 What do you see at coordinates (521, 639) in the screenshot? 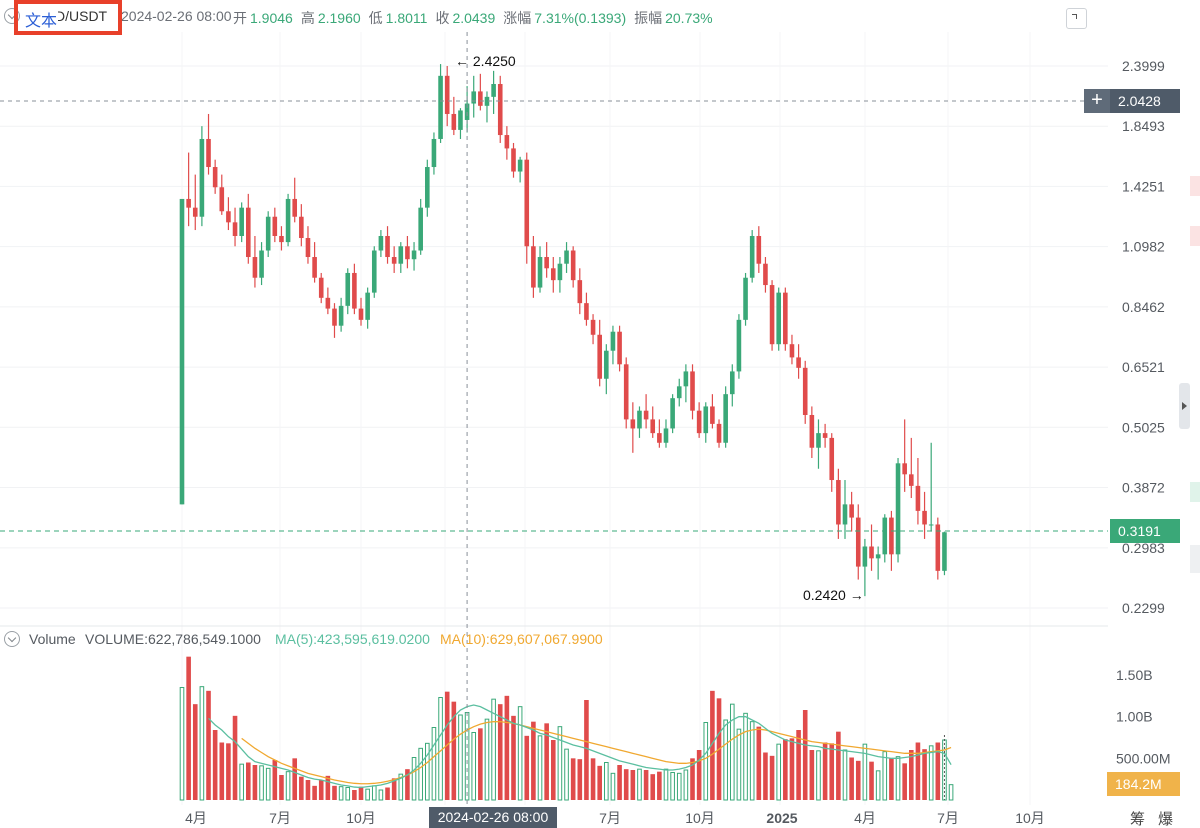
I see `volume-ma10: MA(10):629,607,067.9900` at bounding box center [521, 639].